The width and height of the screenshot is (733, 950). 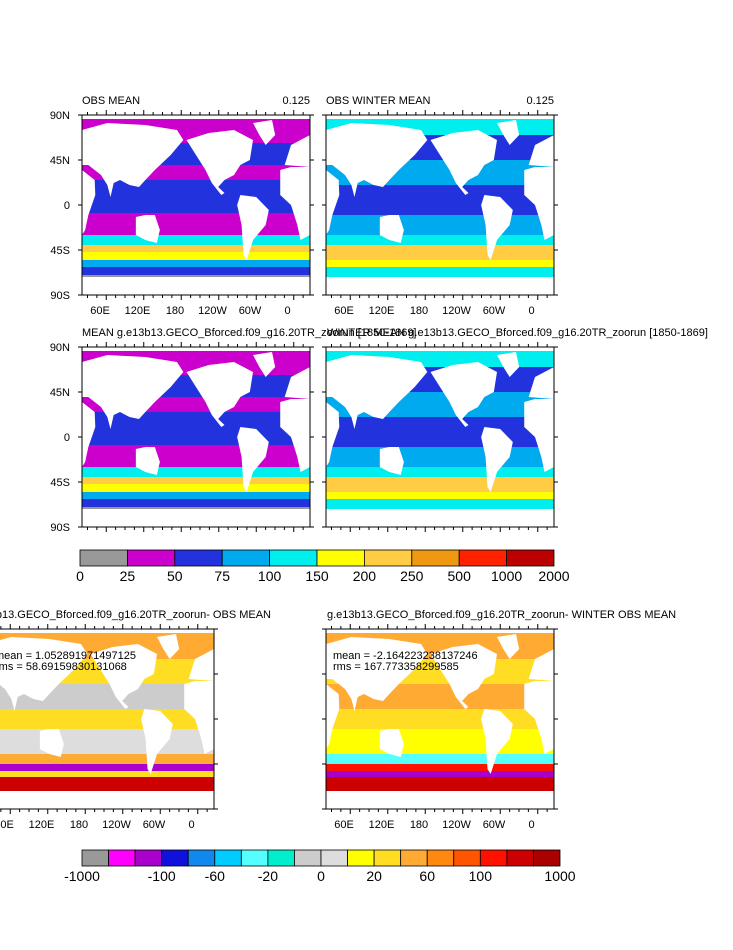 What do you see at coordinates (111, 101) in the screenshot?
I see `panel-title: OBS MEAN` at bounding box center [111, 101].